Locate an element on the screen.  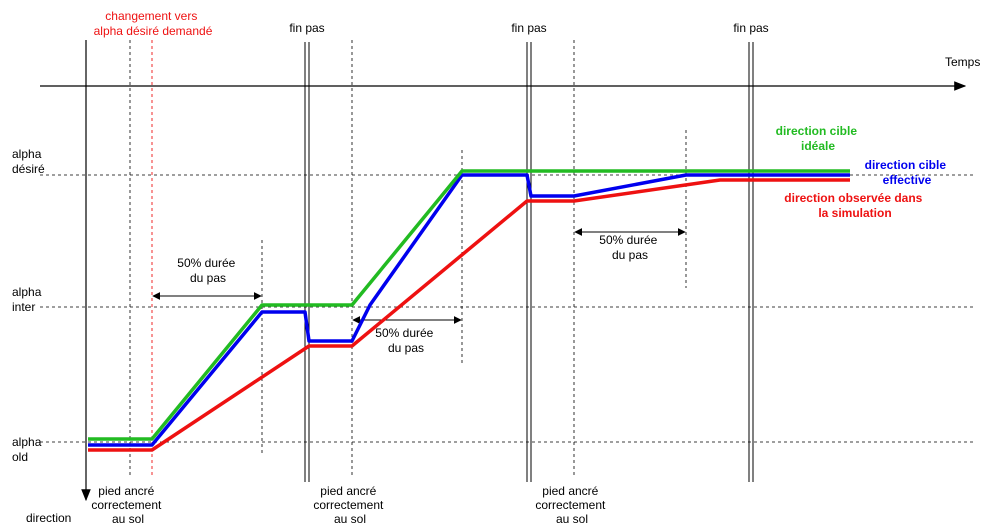
half-step-label-3: 50% durée du pas is located at coordinates (629, 247).